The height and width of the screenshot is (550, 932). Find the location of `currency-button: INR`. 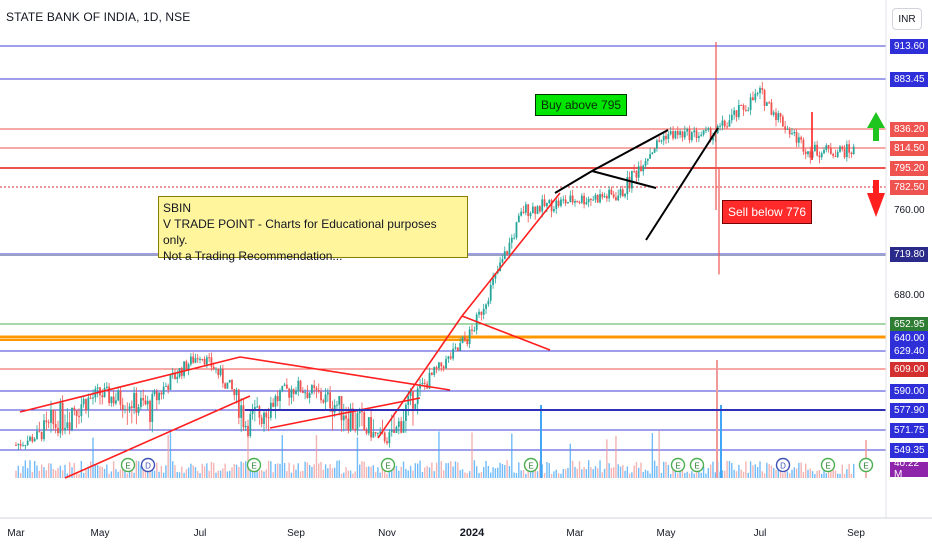

currency-button: INR is located at coordinates (907, 19).